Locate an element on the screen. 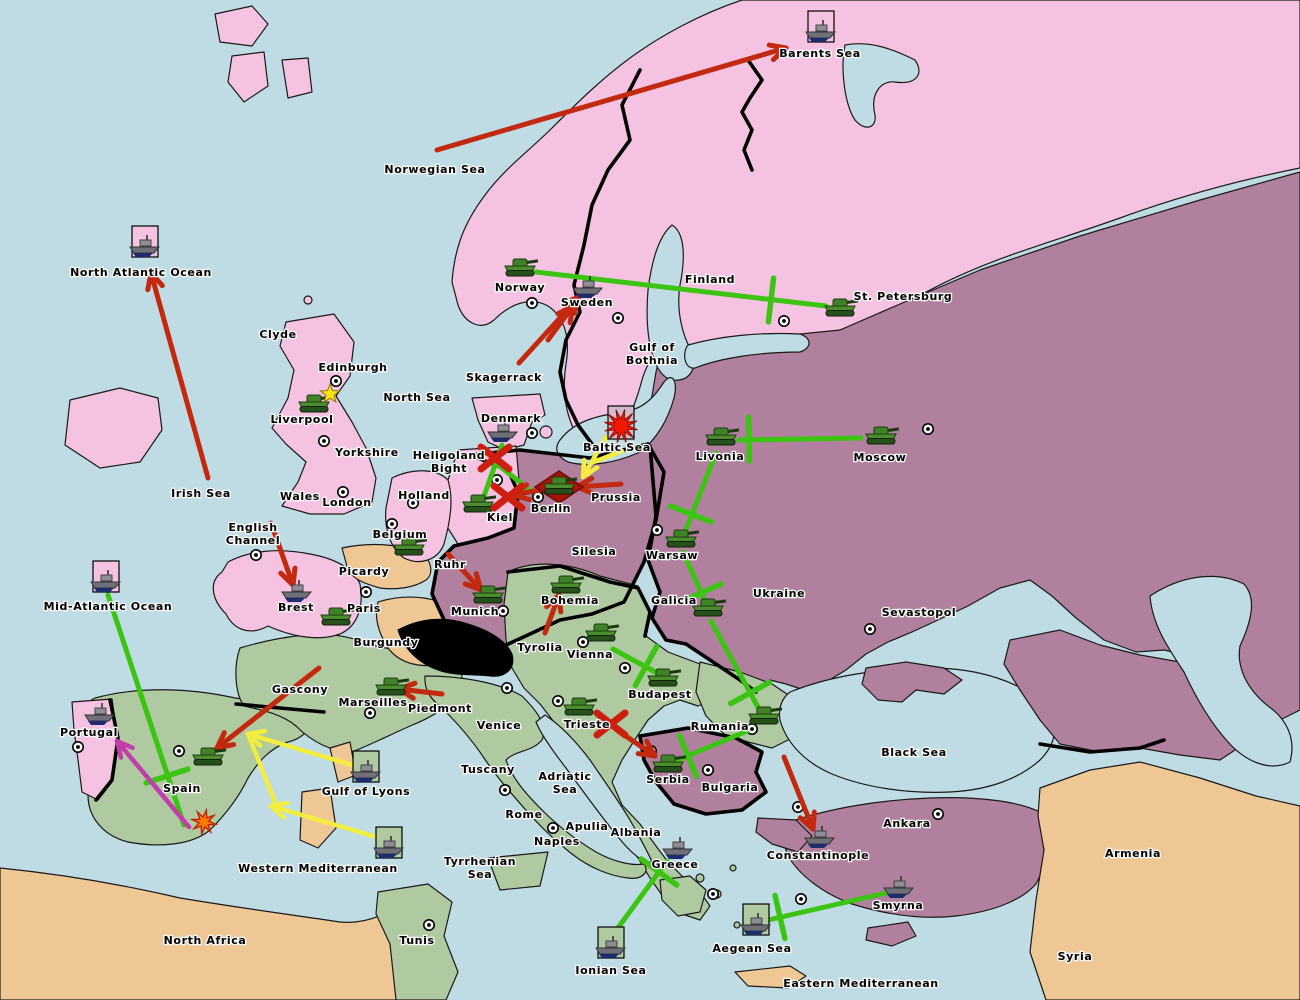 The width and height of the screenshot is (1300, 1000). red-arrow-bulgaria-coast-constantinople is located at coordinates (799, 793).